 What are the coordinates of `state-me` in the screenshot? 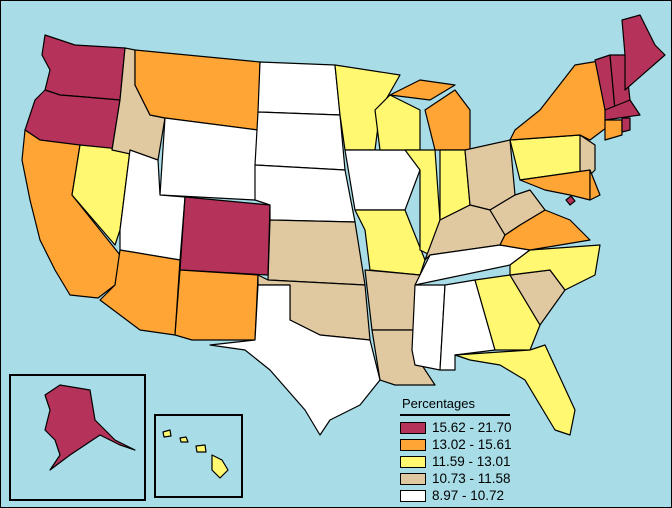 It's located at (643, 52).